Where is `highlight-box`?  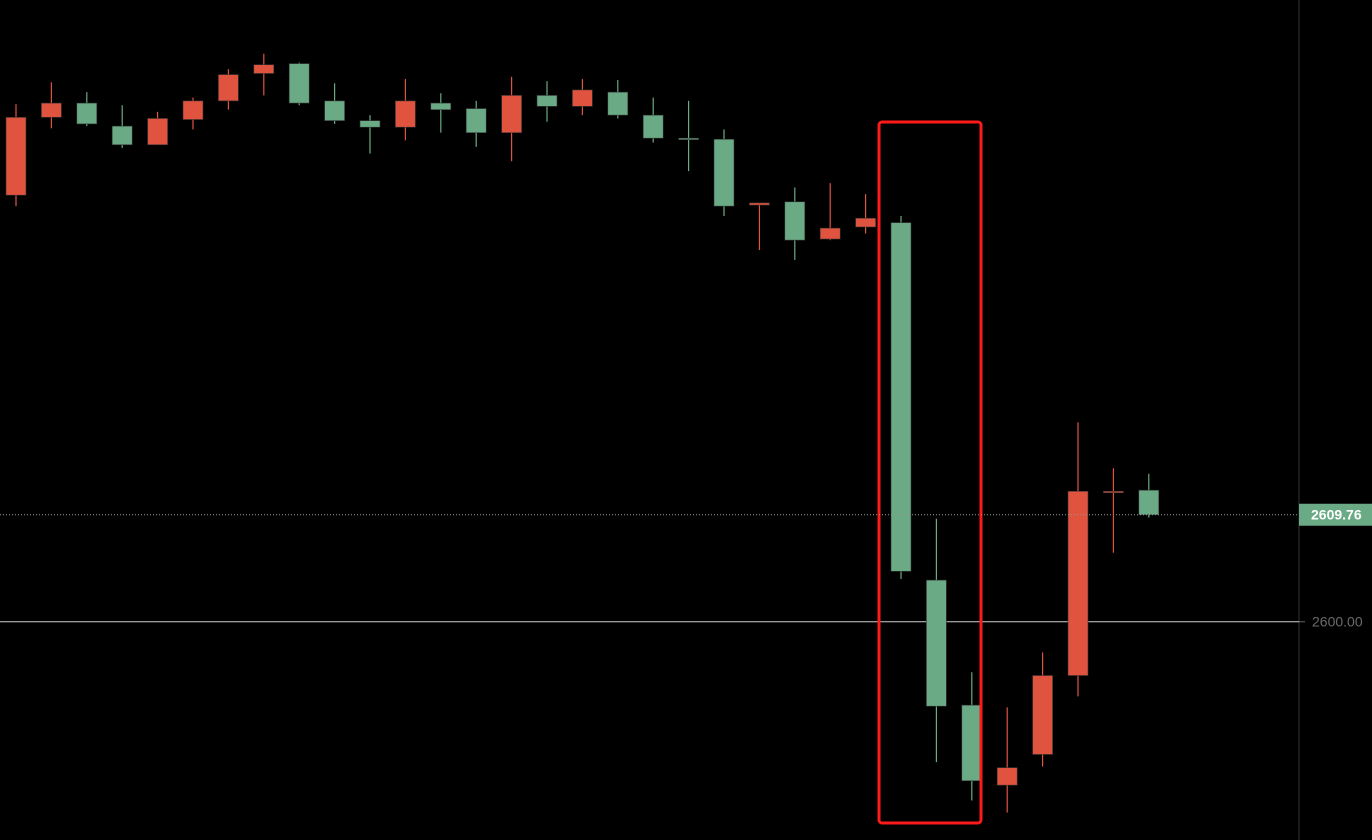
highlight-box is located at coordinates (930, 472).